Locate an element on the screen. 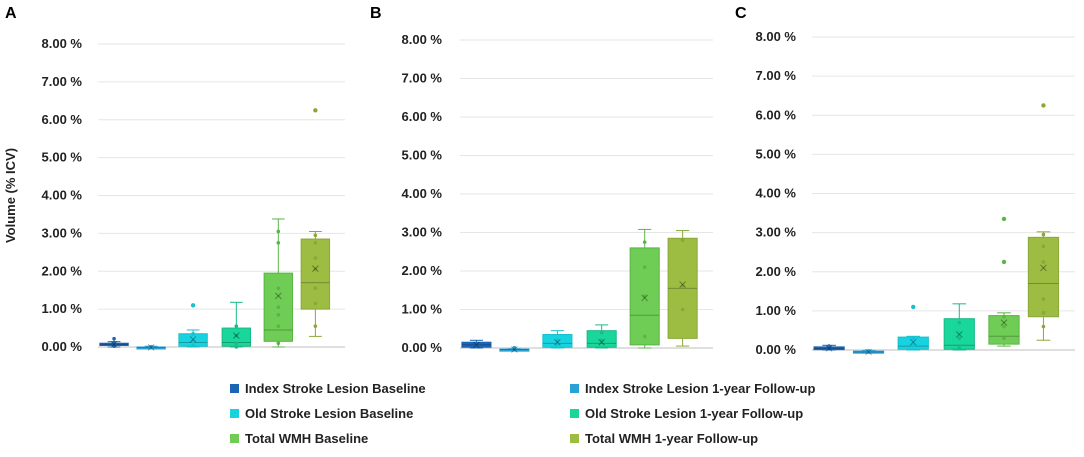 The width and height of the screenshot is (1084, 457). panel-label: C is located at coordinates (741, 13).